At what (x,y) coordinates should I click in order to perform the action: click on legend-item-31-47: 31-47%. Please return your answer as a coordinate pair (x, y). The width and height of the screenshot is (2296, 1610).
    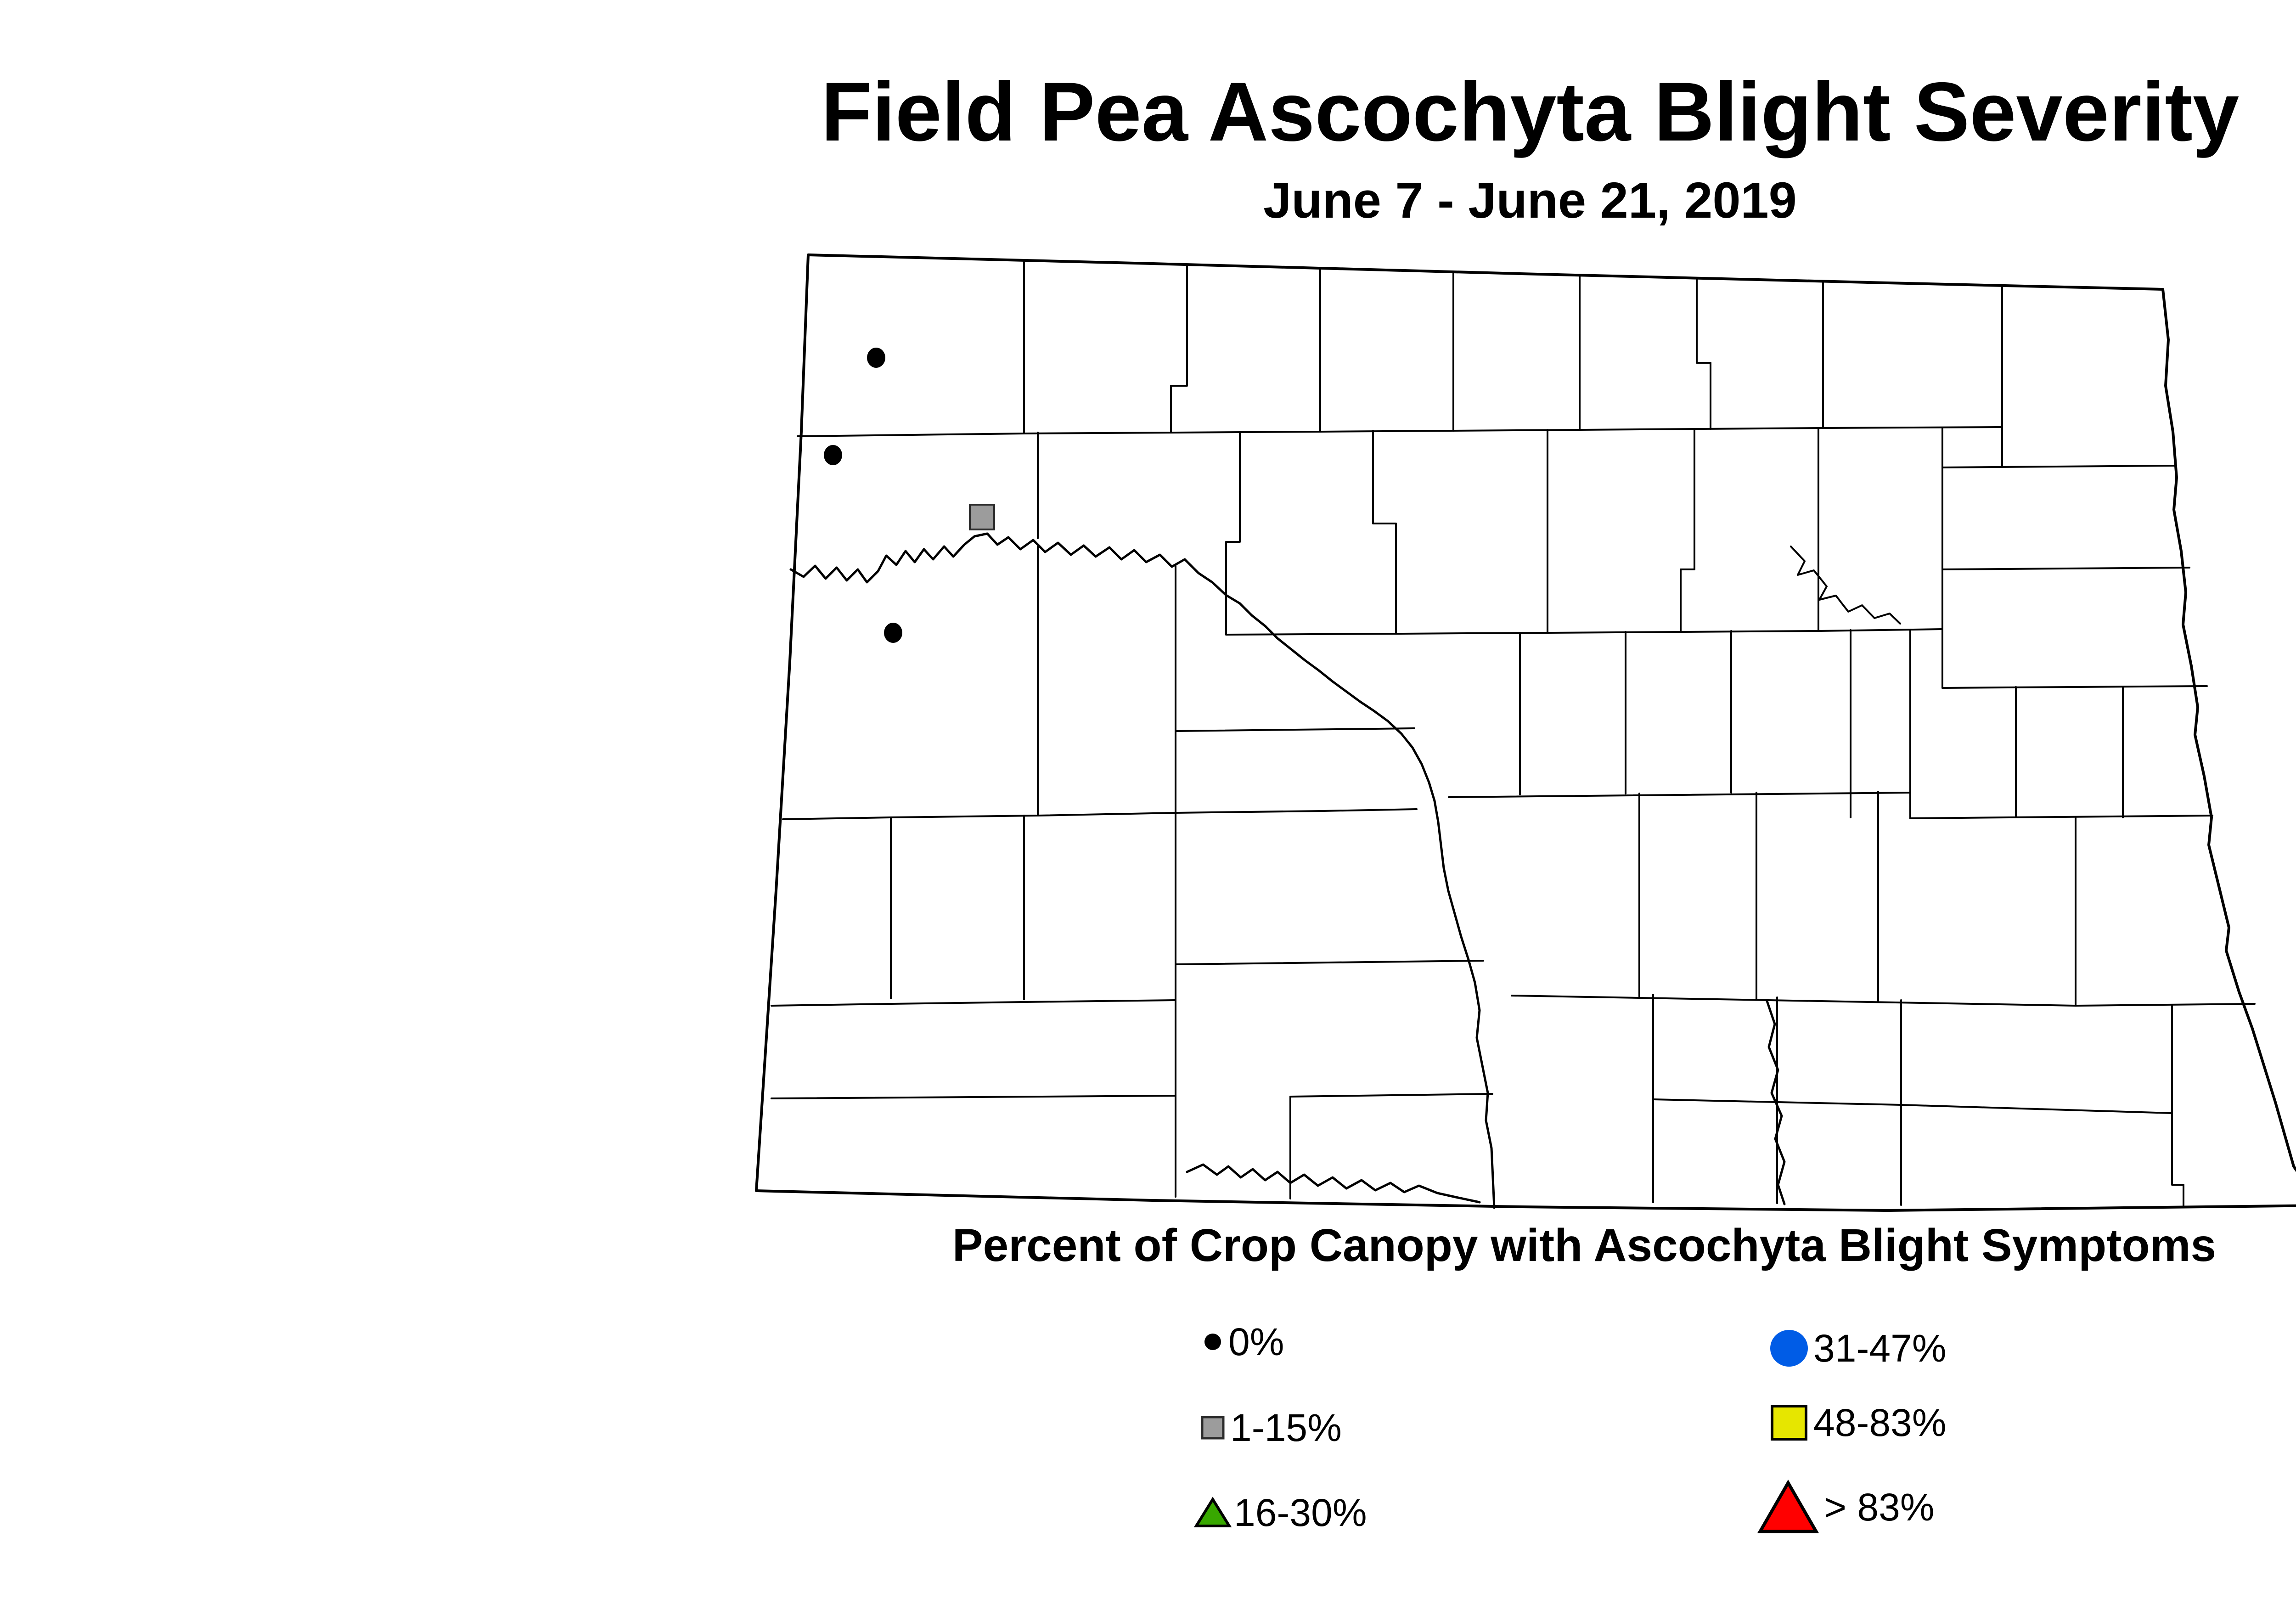
    Looking at the image, I should click on (1858, 1348).